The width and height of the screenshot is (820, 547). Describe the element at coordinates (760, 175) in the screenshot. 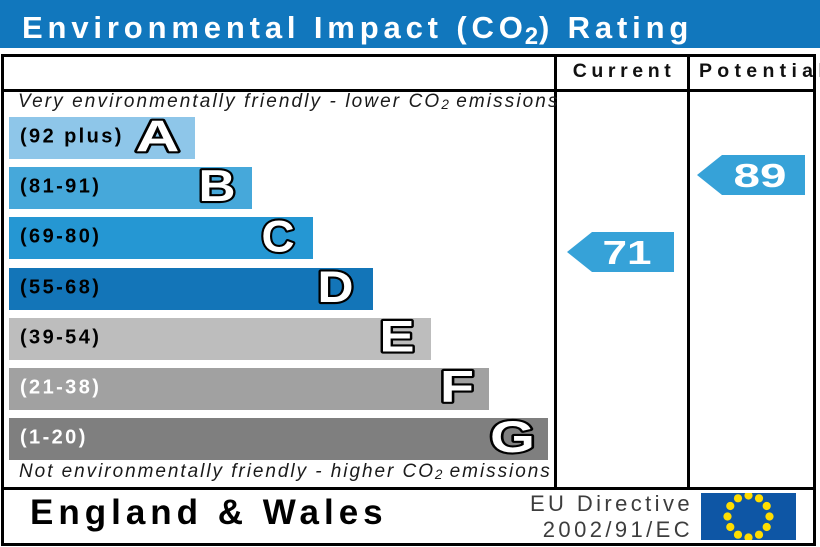

I see `svg-text: 89` at that location.